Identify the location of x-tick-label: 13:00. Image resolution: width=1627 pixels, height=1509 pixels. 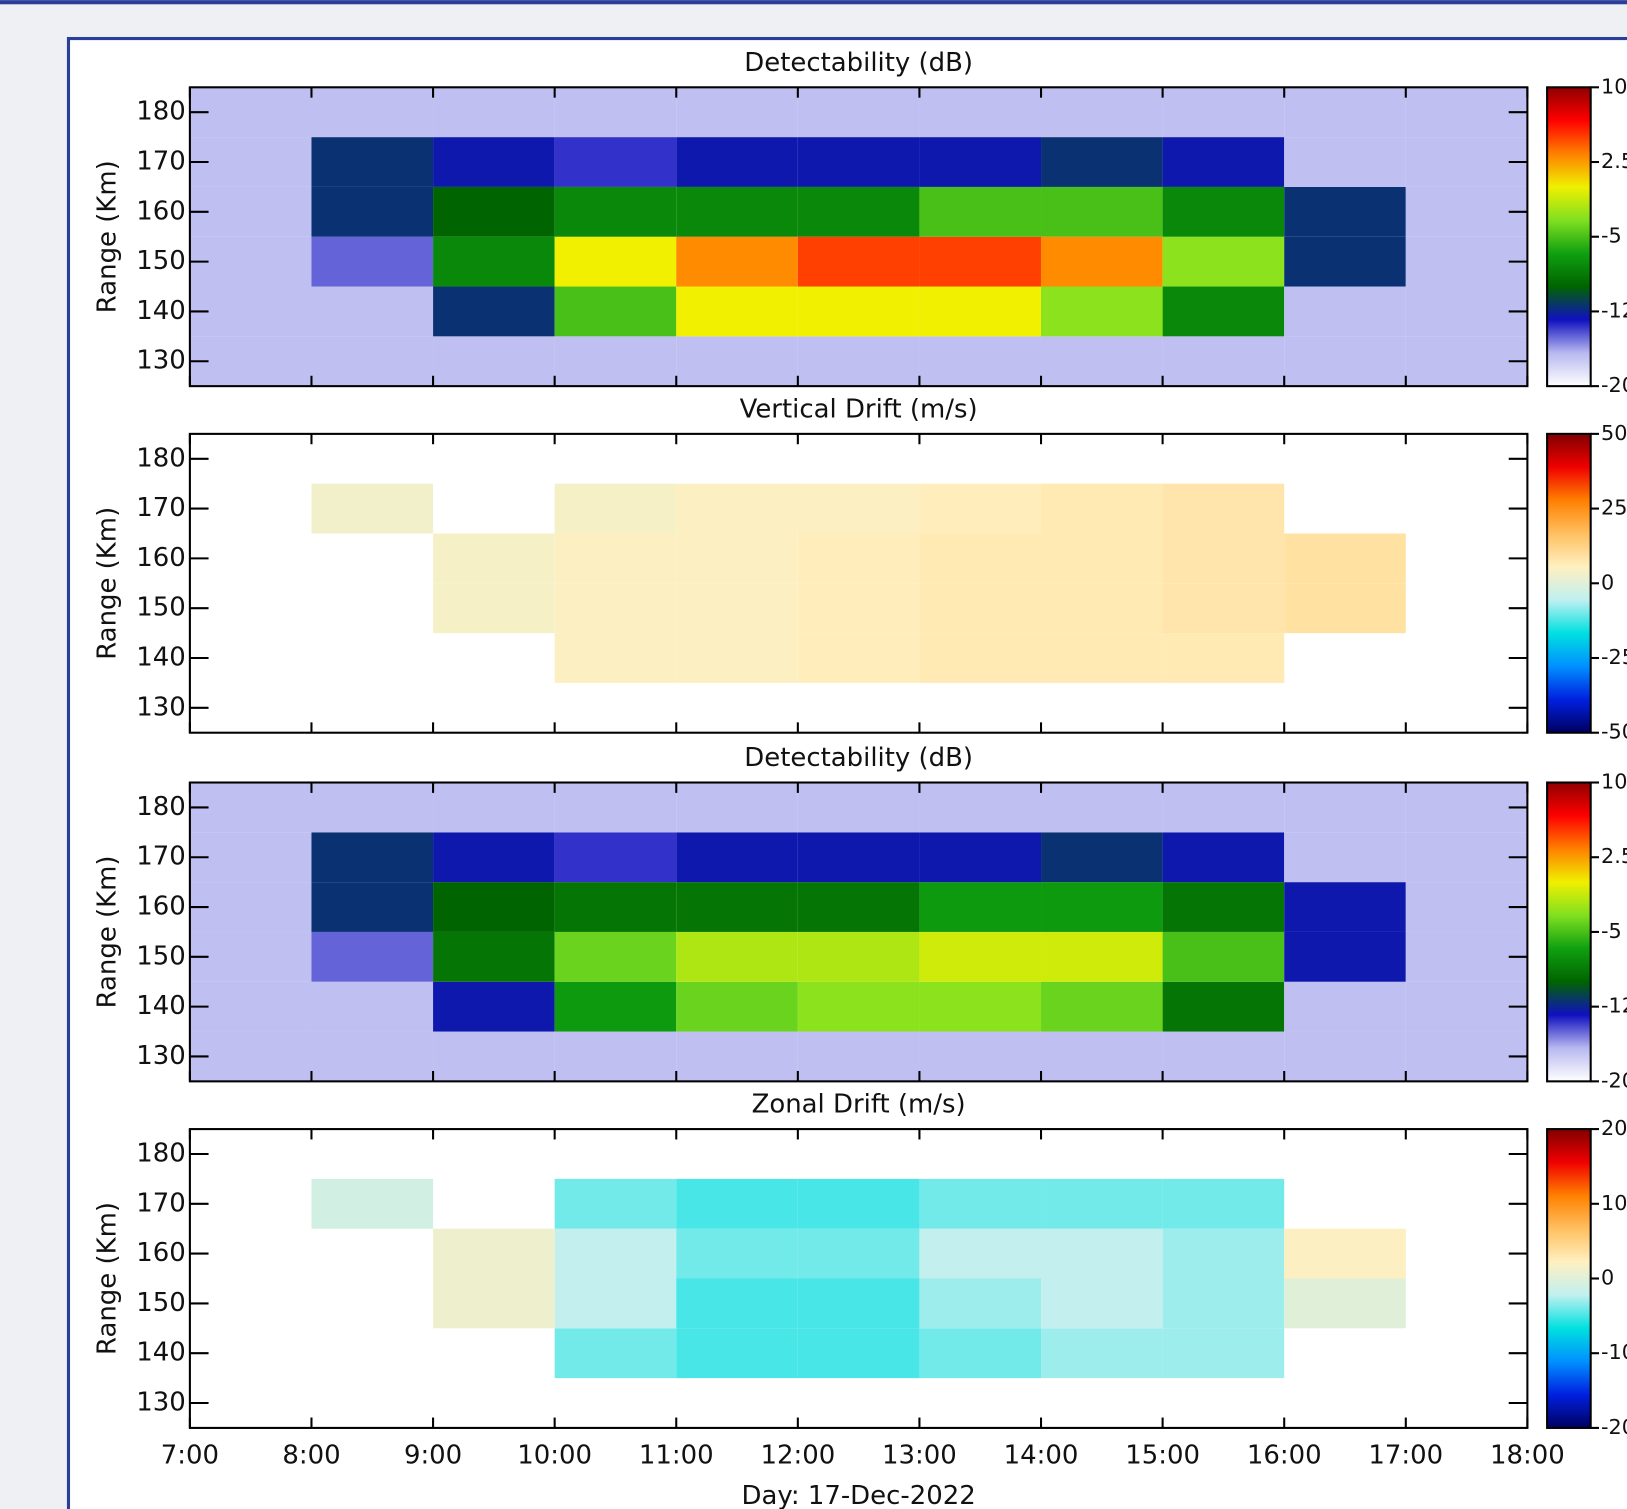
(919, 1455).